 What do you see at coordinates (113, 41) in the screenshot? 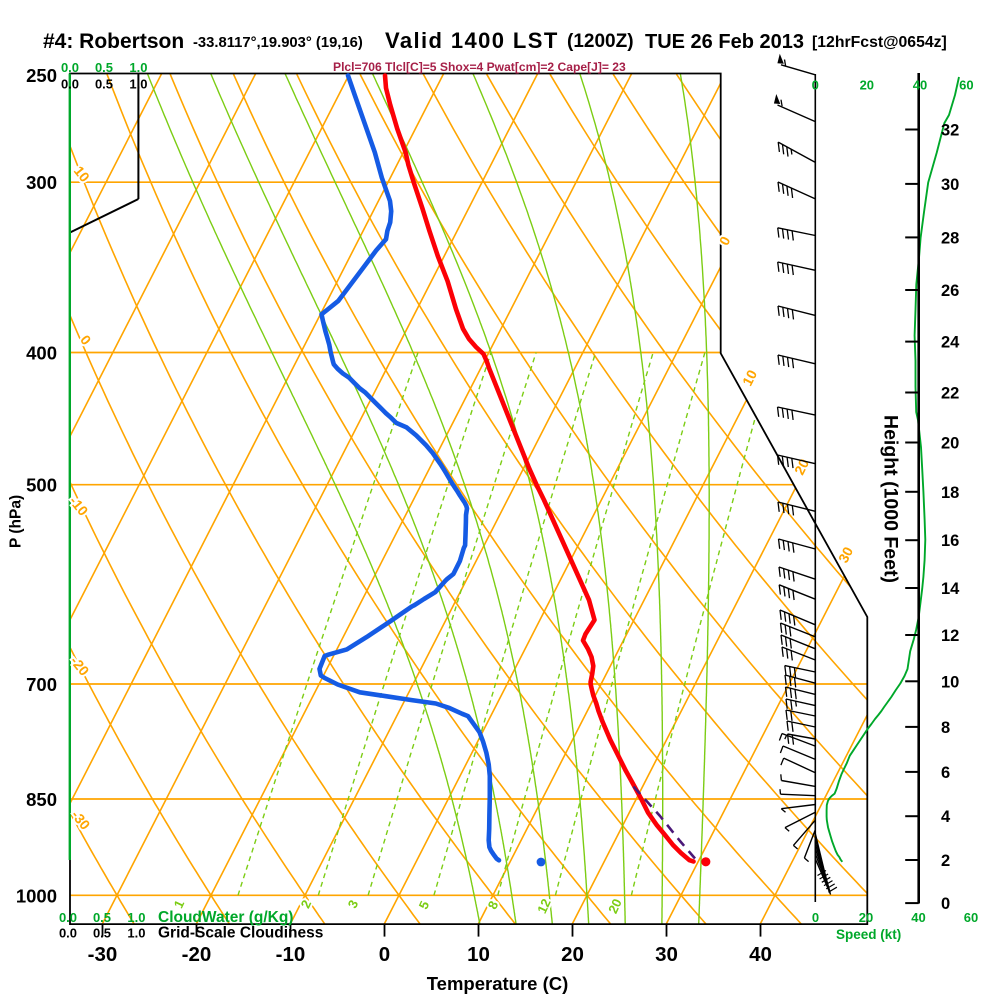
I see `svg-text: #4: Robertson` at bounding box center [113, 41].